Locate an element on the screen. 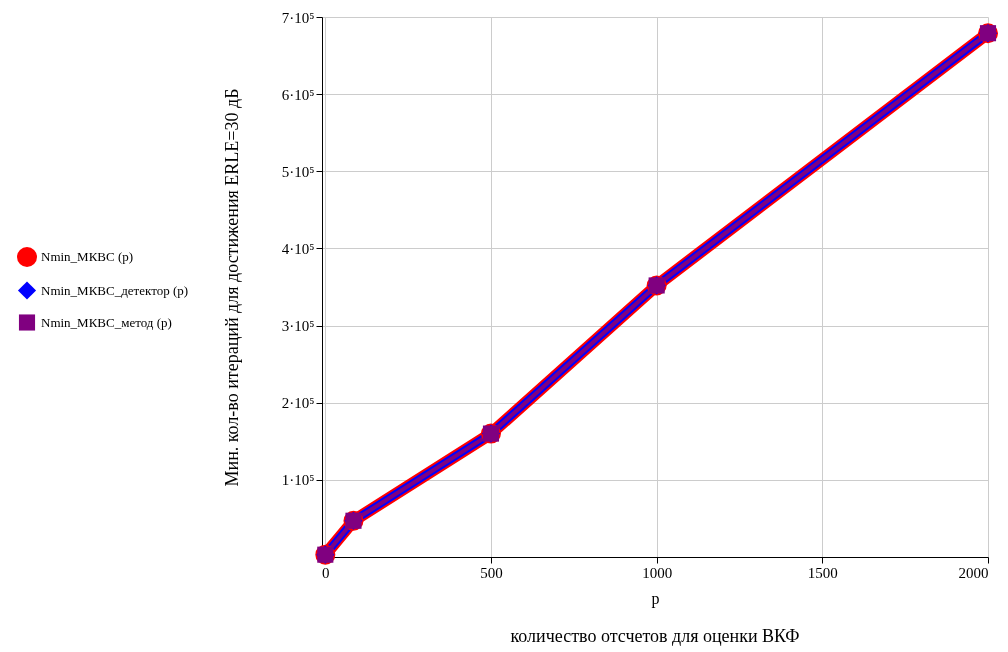 The image size is (1008, 652). x-tick-label: 2000 is located at coordinates (973, 572).